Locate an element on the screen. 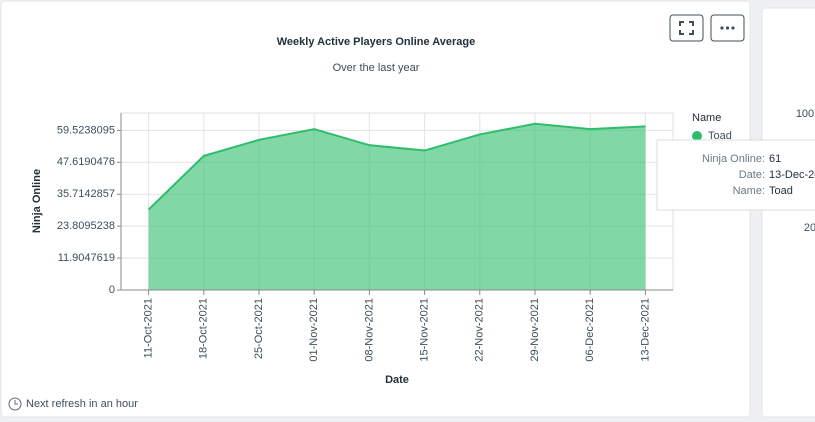  button-frame is located at coordinates (686, 28).